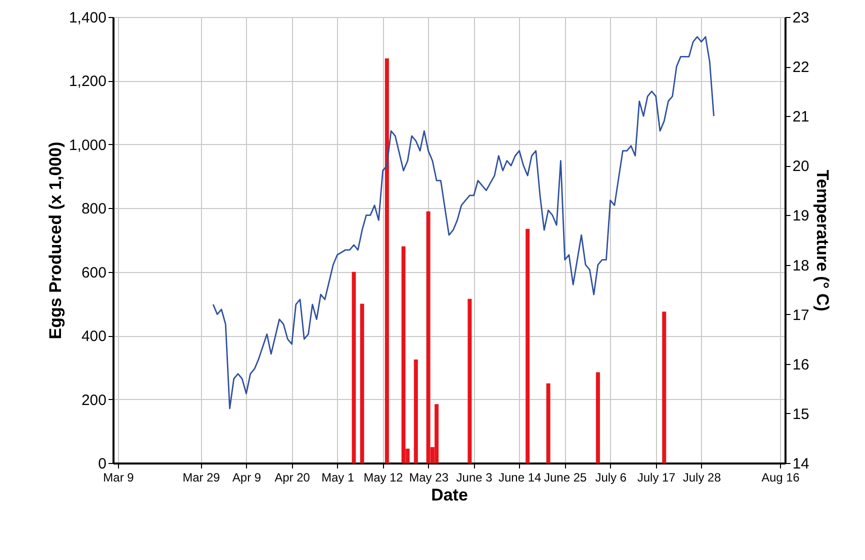 The image size is (865, 560). Describe the element at coordinates (201, 477) in the screenshot. I see `x-tick-label: Mar 29` at that location.